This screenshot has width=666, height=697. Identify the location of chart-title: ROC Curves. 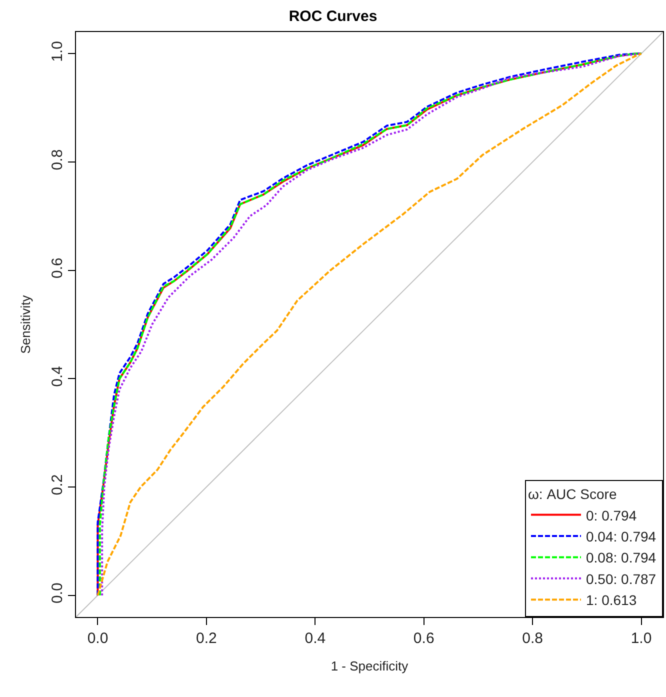
(333, 16).